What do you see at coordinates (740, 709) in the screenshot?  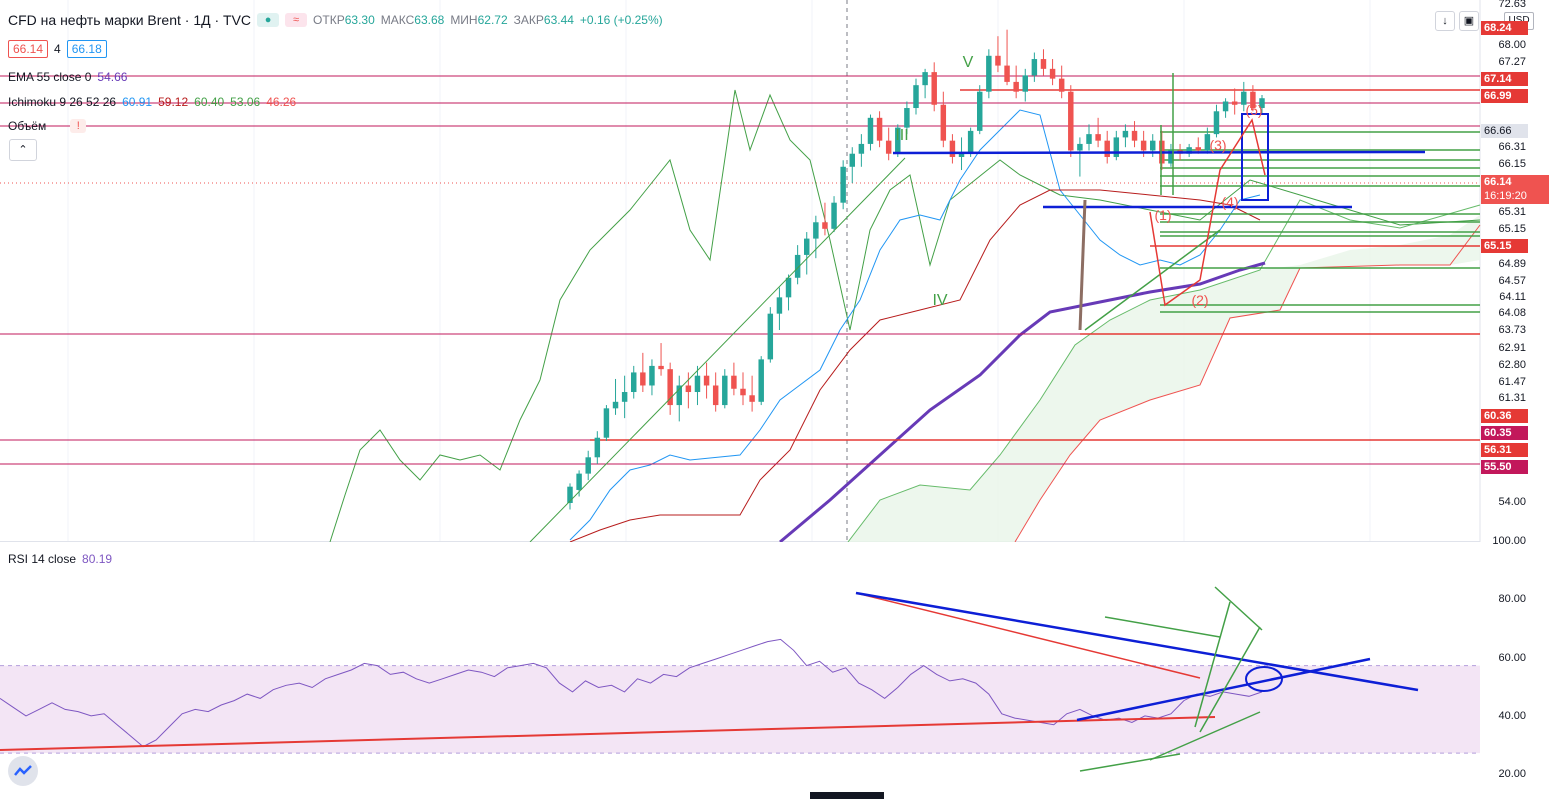 I see `rsi-band-fill` at bounding box center [740, 709].